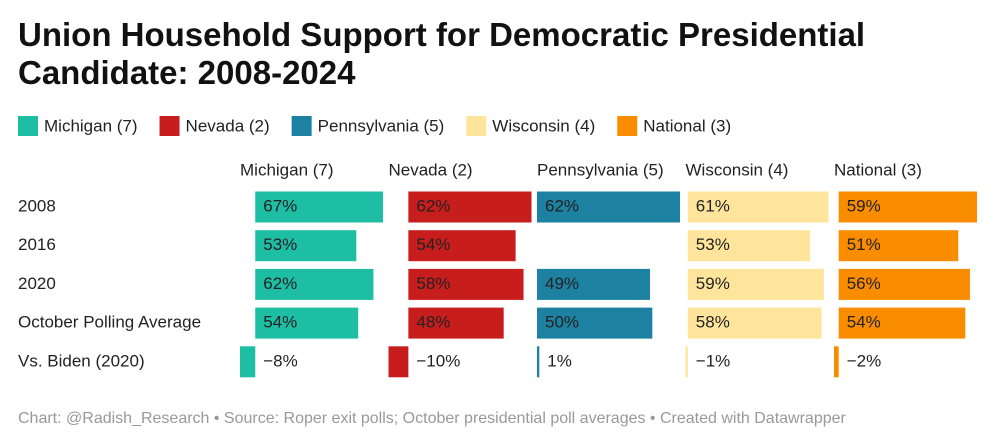 This screenshot has width=1000, height=448. Describe the element at coordinates (878, 169) in the screenshot. I see `column-header: National (3)` at that location.